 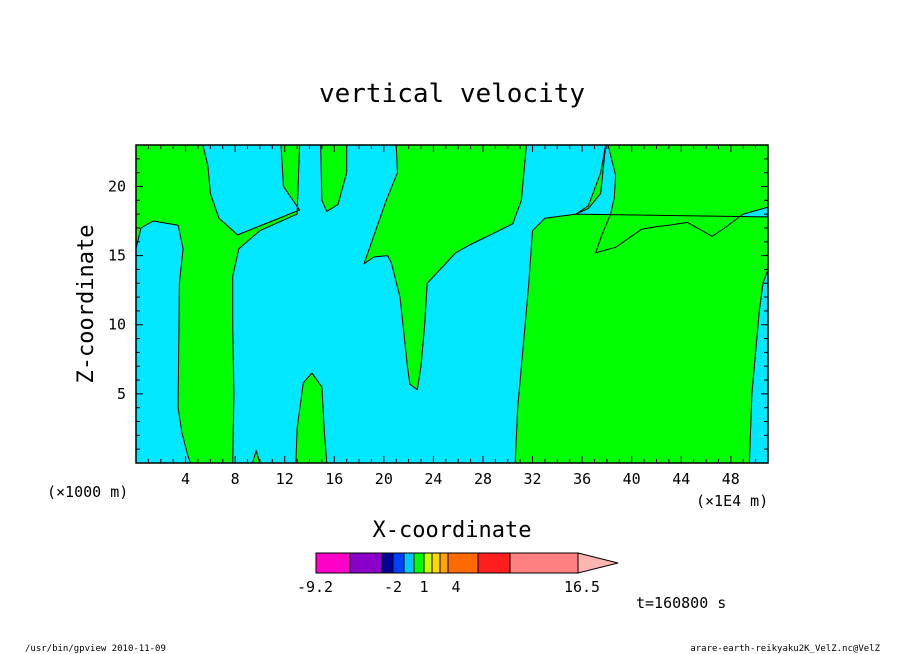 I want to click on y-tick-label: 10, so click(x=117, y=325).